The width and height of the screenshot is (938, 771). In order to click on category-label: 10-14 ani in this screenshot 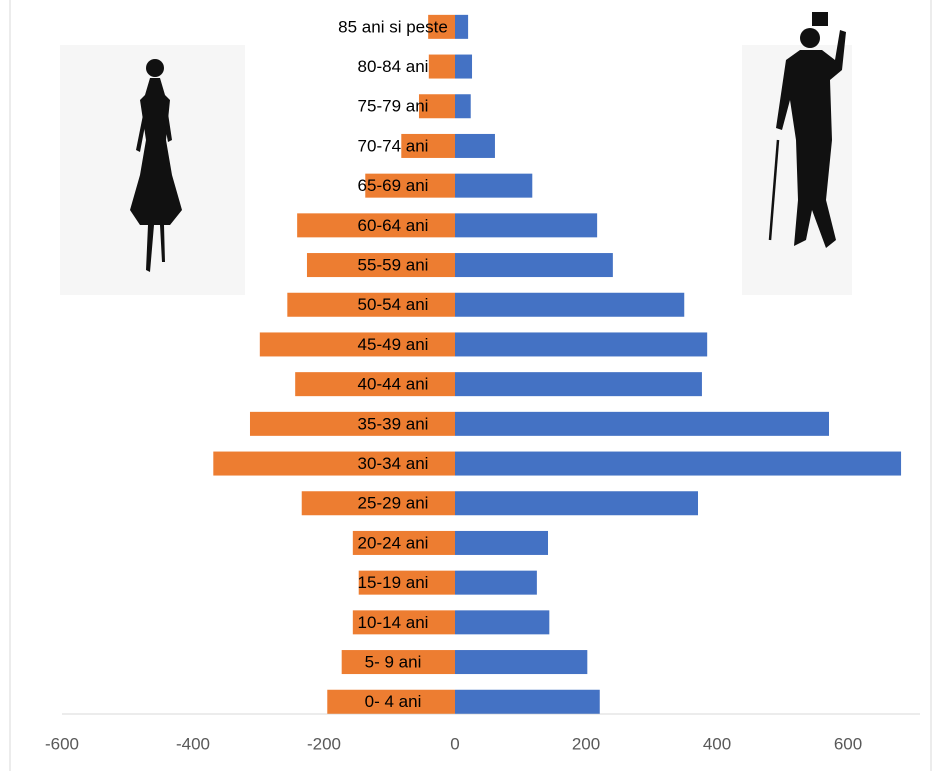, I will do `click(393, 622)`.